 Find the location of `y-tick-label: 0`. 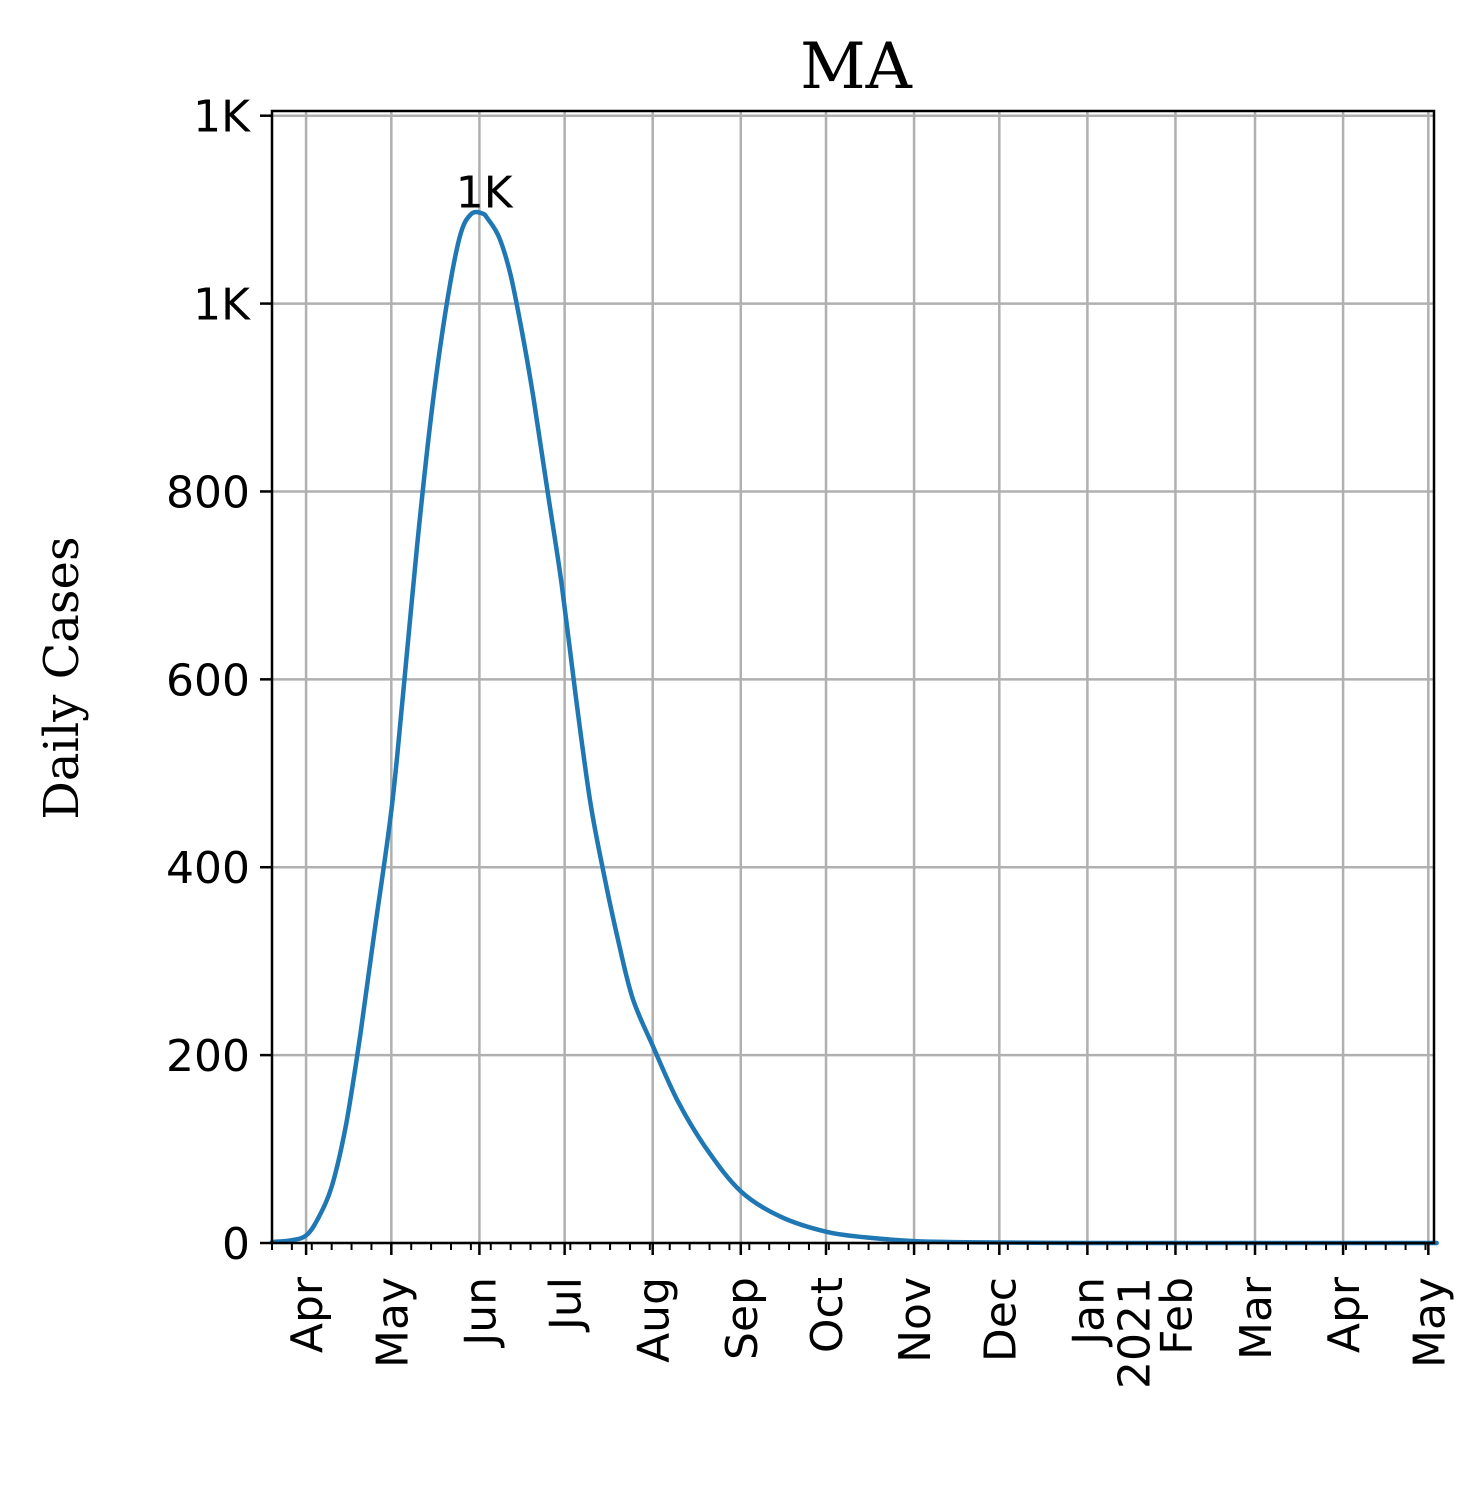

y-tick-label: 0 is located at coordinates (236, 1244).